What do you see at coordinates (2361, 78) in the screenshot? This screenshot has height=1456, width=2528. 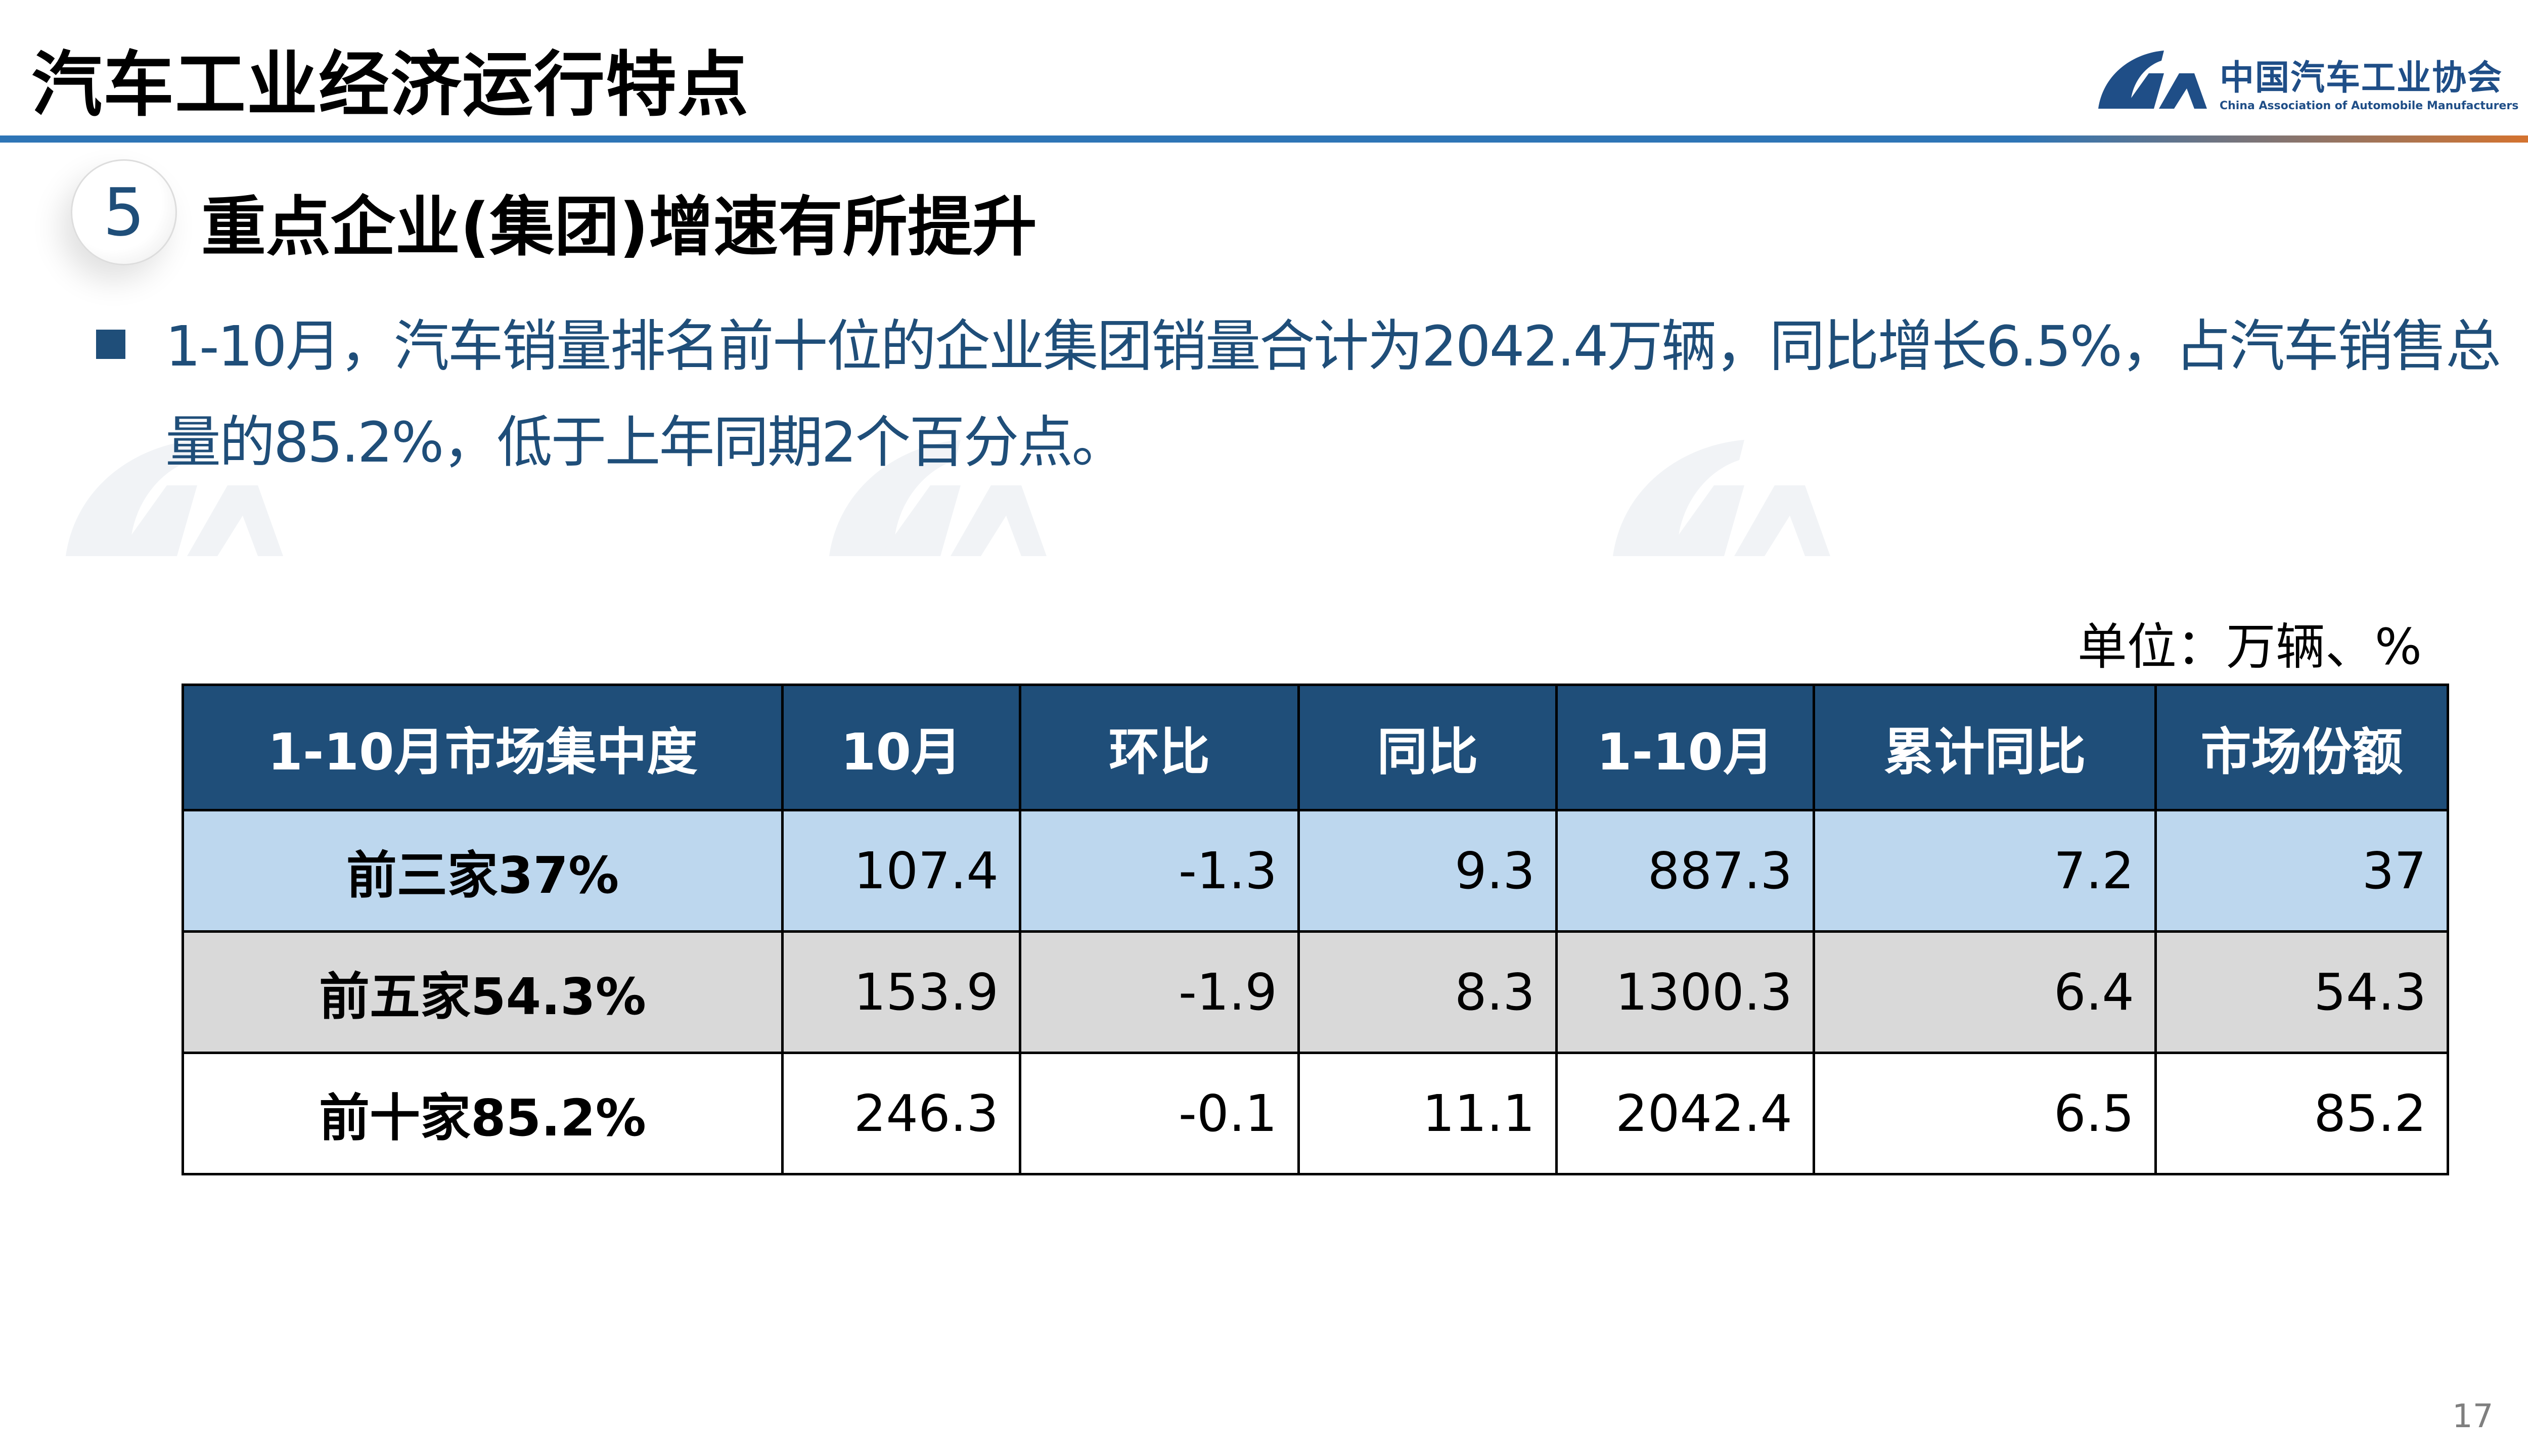 I see `logo-cn-text: 中国汽车工业协会` at bounding box center [2361, 78].